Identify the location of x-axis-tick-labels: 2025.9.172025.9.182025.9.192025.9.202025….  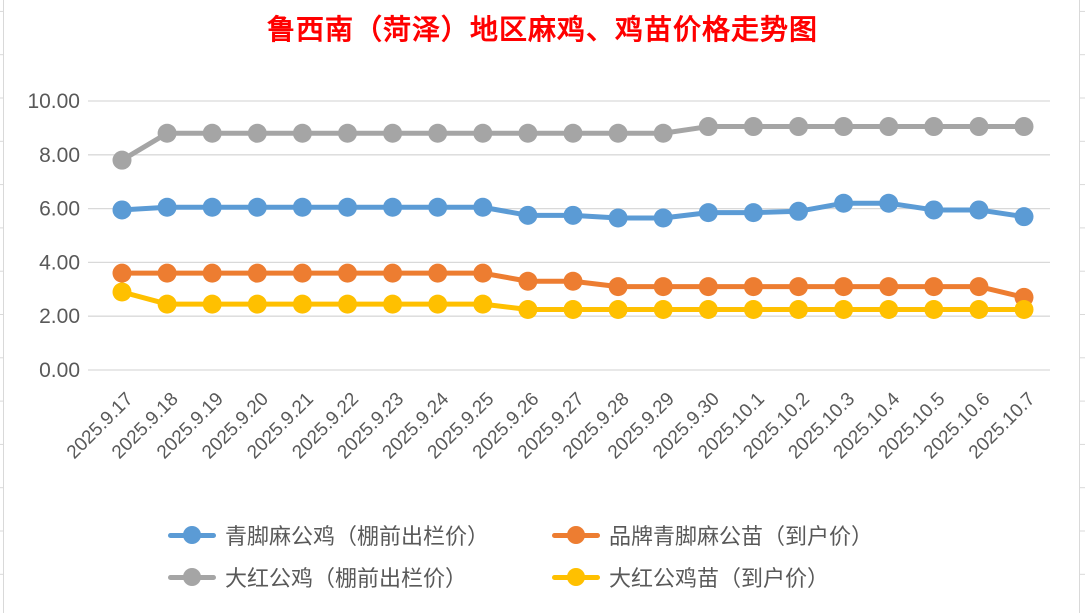
(551, 425).